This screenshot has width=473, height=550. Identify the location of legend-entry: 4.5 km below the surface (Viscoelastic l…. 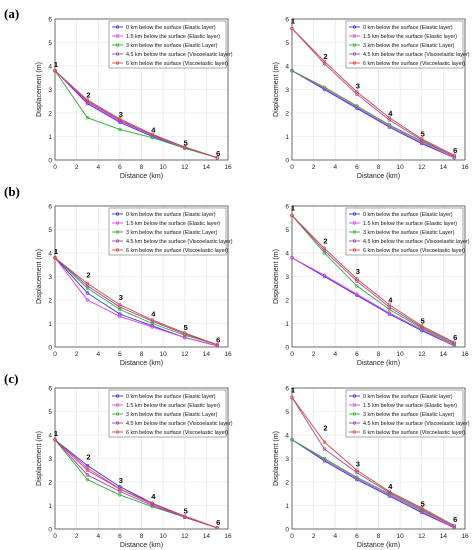
(416, 424).